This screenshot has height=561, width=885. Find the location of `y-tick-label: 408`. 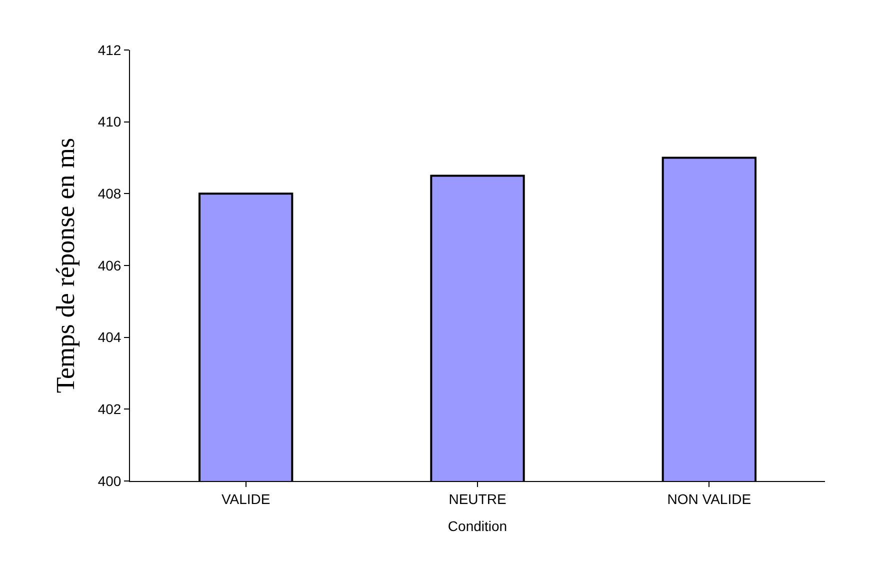

y-tick-label: 408 is located at coordinates (110, 194).